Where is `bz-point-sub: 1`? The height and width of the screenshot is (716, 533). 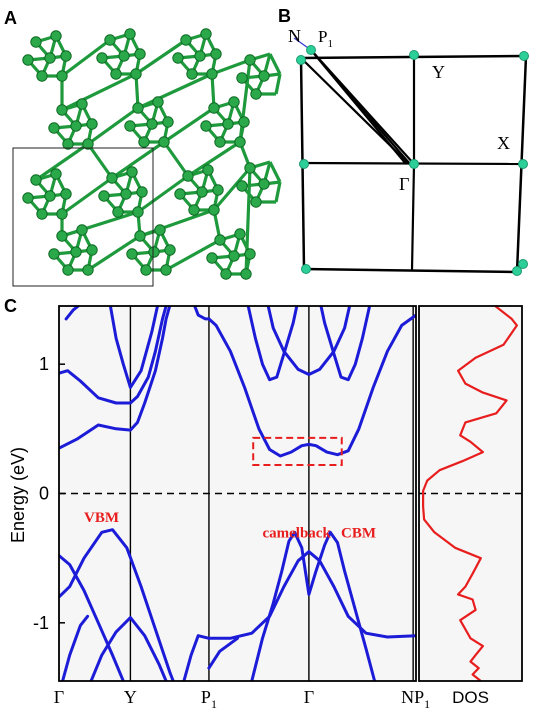 bz-point-sub: 1 is located at coordinates (330, 44).